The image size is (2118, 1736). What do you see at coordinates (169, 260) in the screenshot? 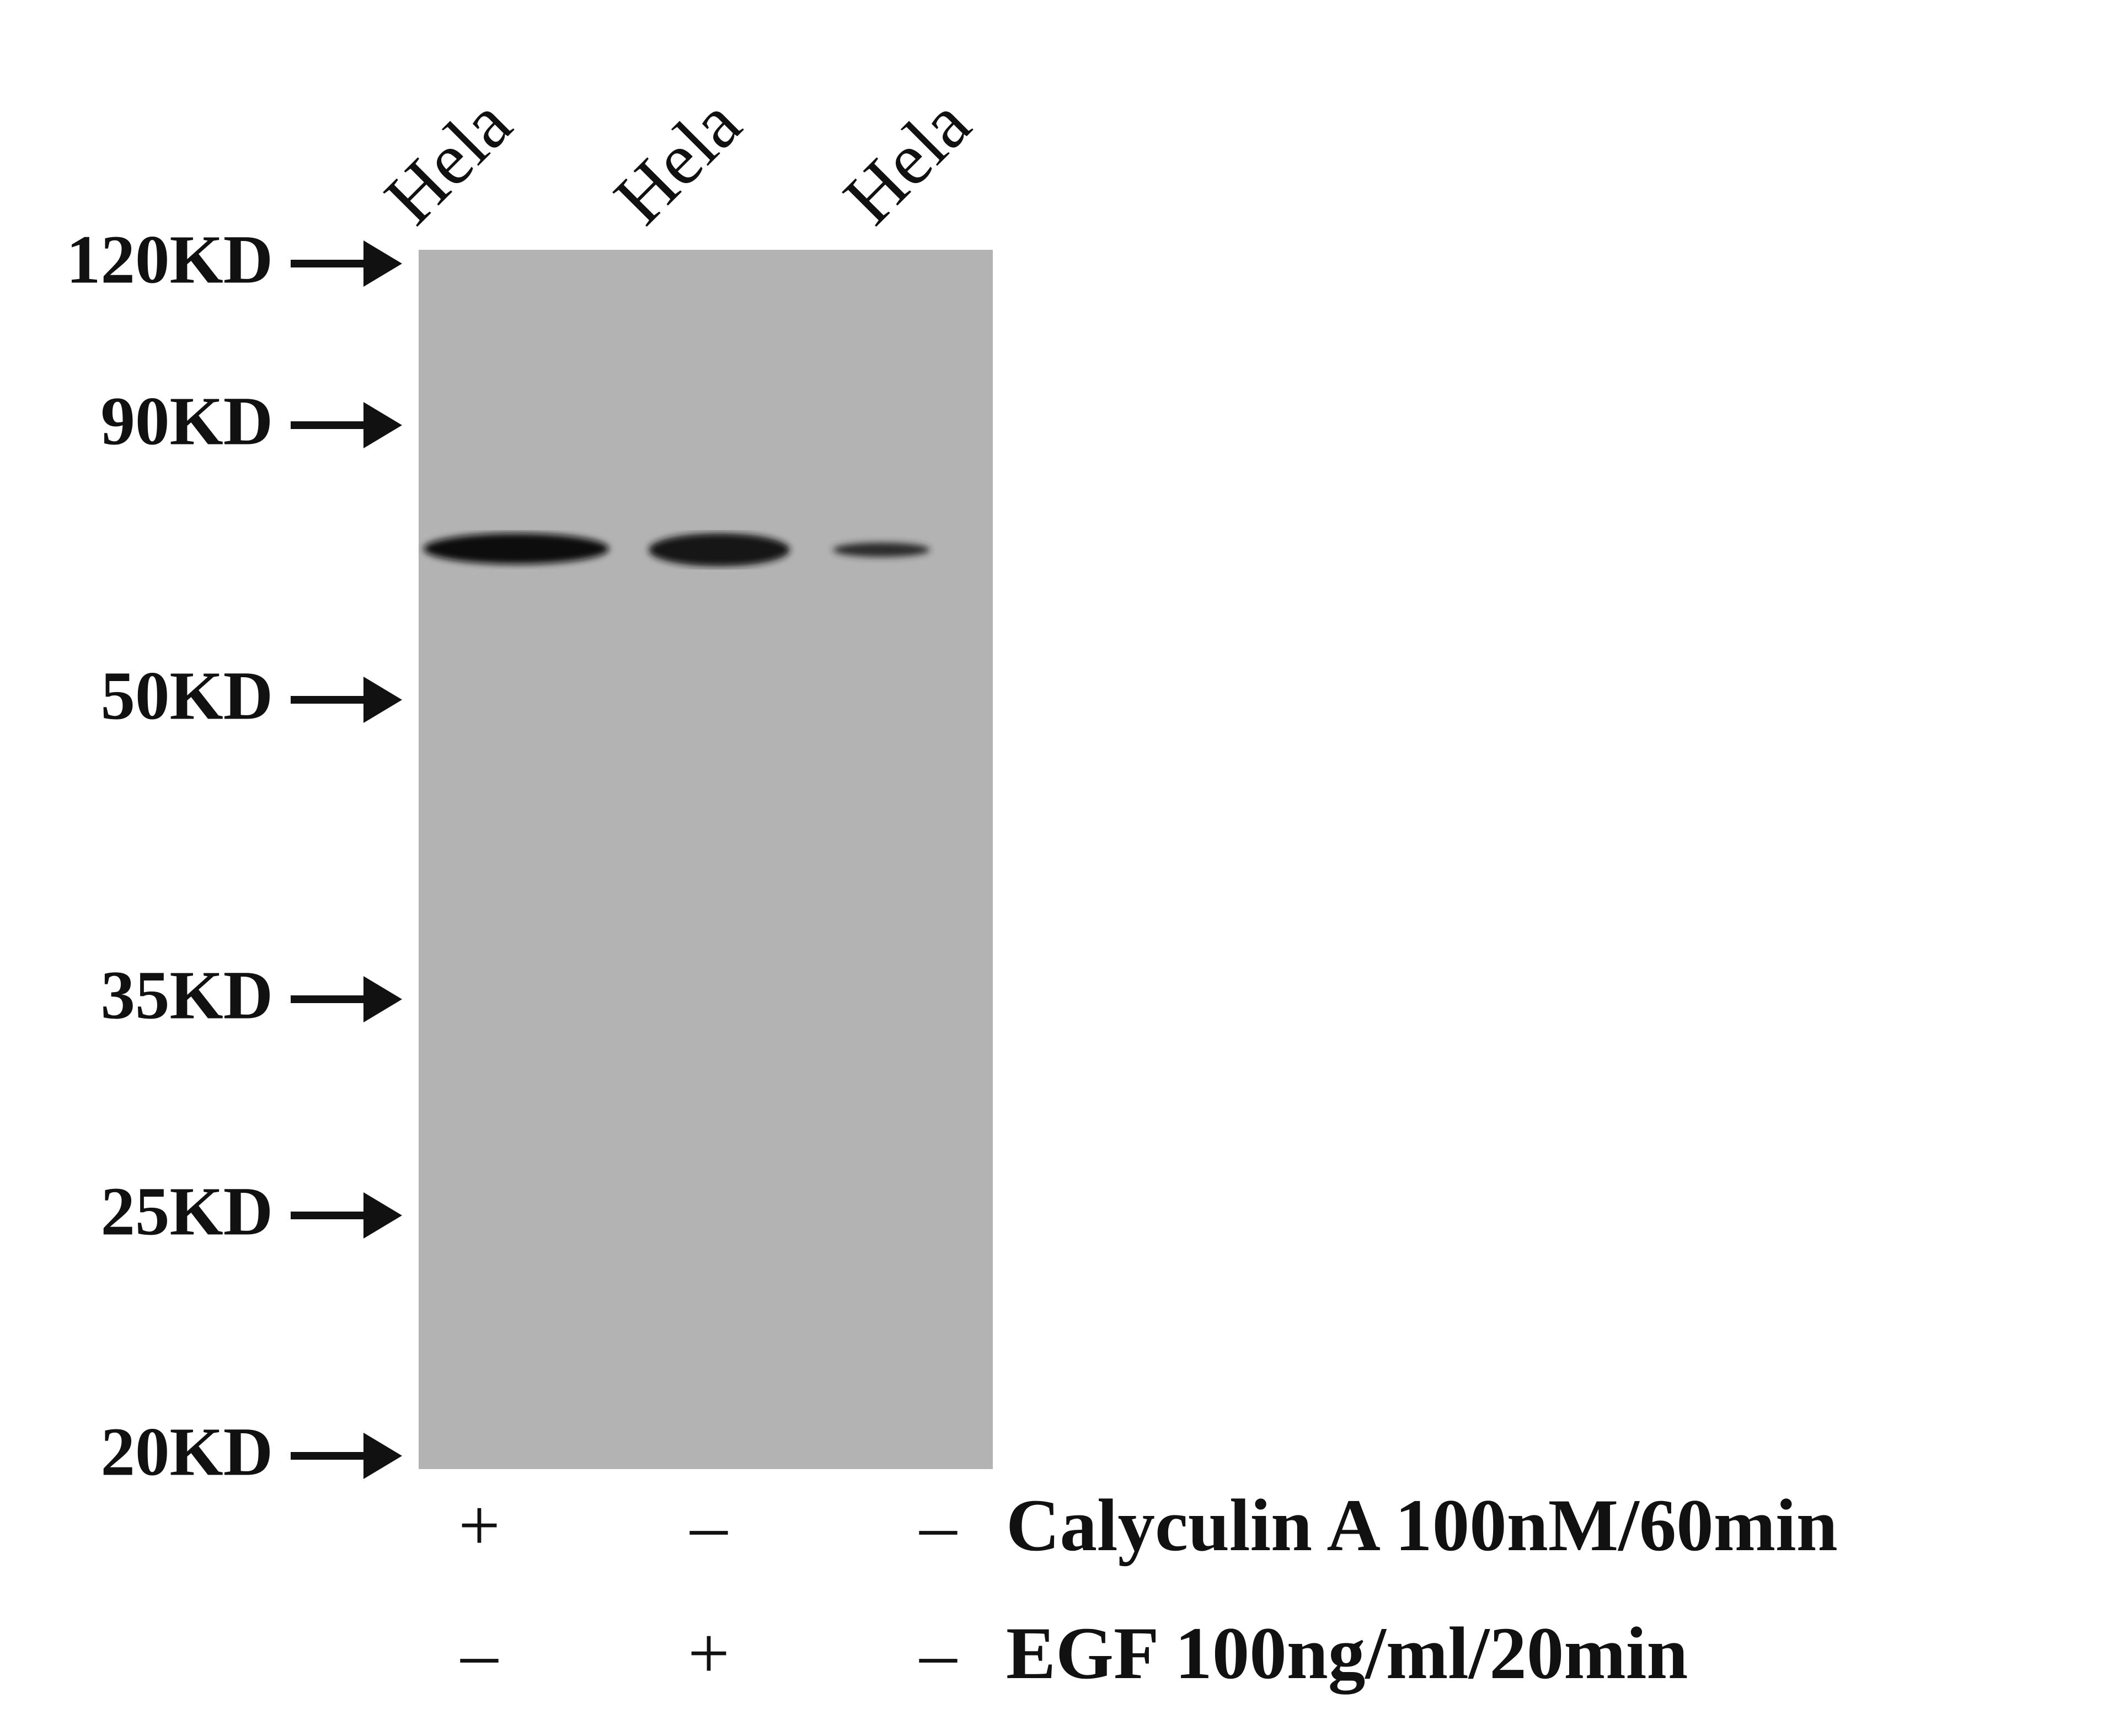
I see `marker-label: 120KD` at bounding box center [169, 260].